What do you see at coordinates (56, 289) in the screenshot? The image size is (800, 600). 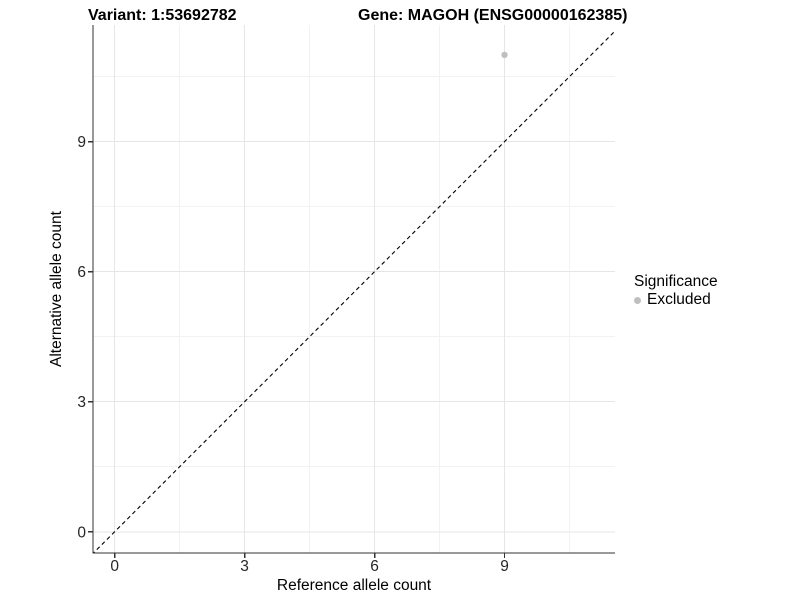 I see `y-axis-title: Alternative allele count` at bounding box center [56, 289].